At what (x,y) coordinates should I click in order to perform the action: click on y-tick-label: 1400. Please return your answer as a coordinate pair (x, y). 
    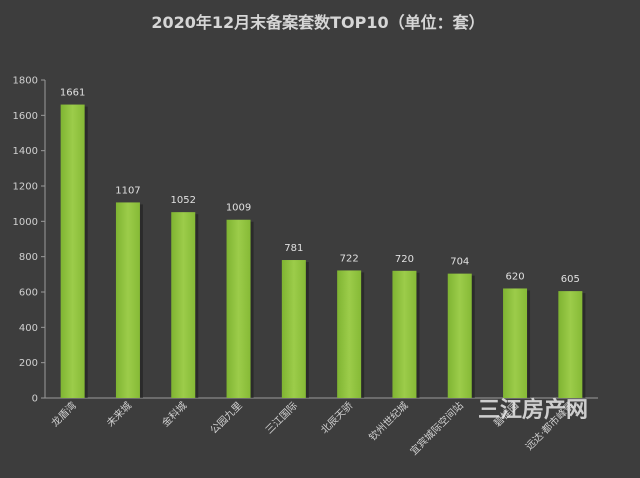
    Looking at the image, I should click on (25, 151).